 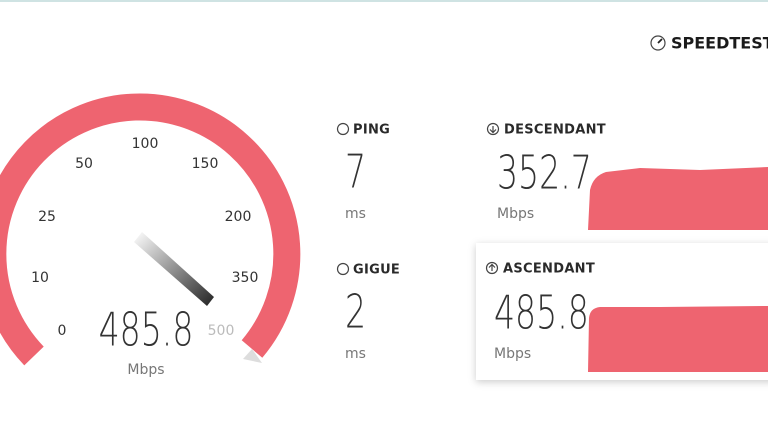 I want to click on upload-value: 485.8, so click(x=541, y=313).